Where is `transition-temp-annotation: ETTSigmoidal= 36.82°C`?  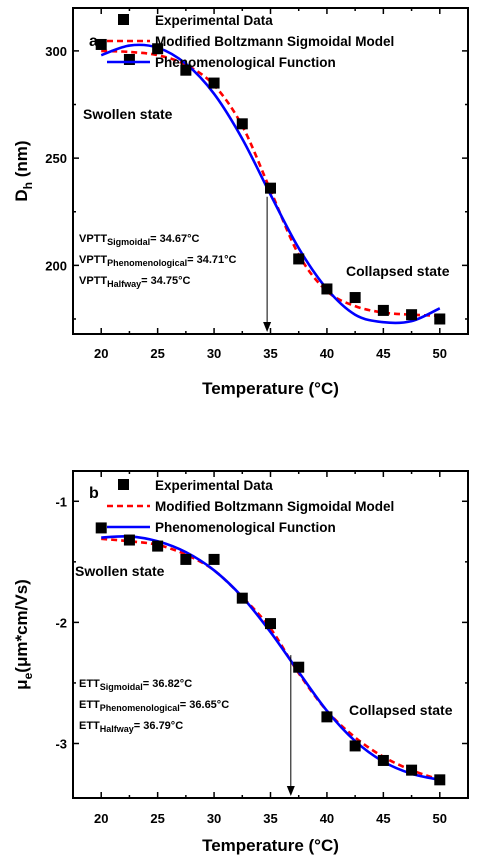 transition-temp-annotation: ETTSigmoidal= 36.82°C is located at coordinates (135, 685).